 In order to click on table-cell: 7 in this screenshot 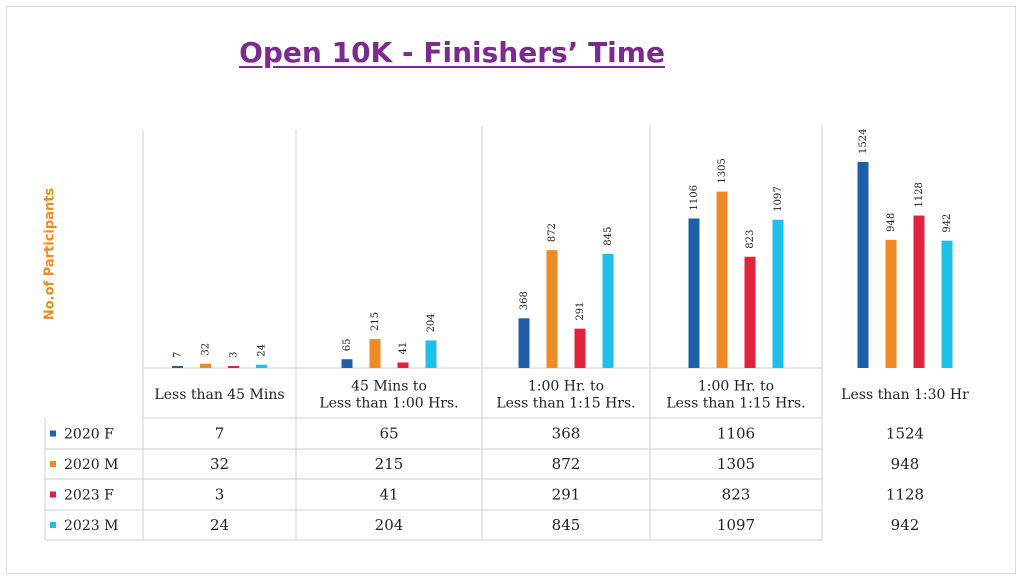, I will do `click(220, 434)`.